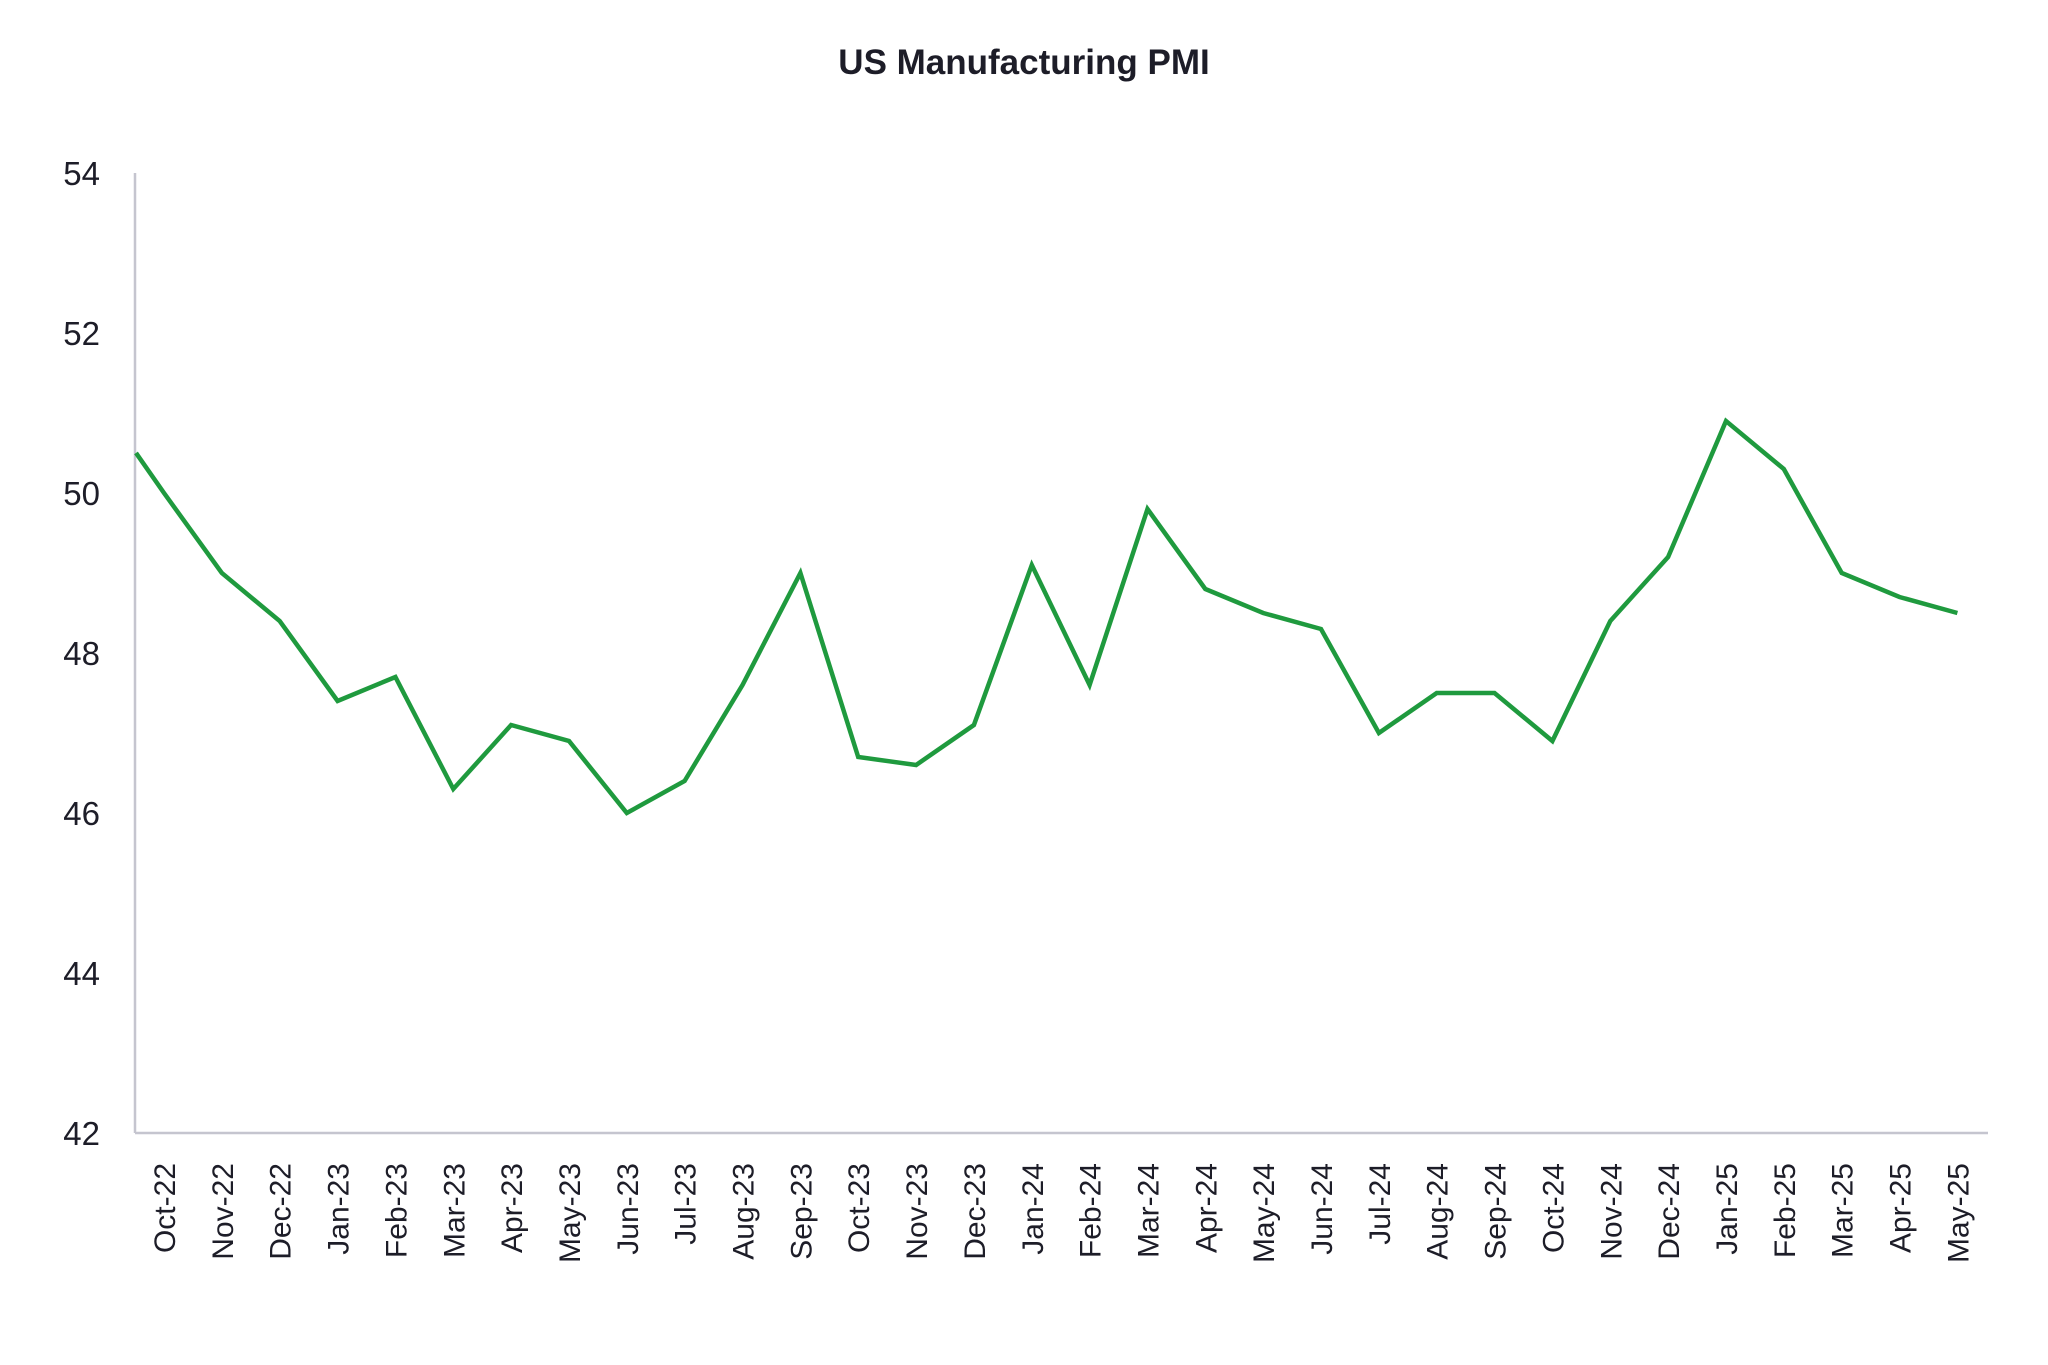 The height and width of the screenshot is (1365, 2048). What do you see at coordinates (1901, 1208) in the screenshot?
I see `x-tick-label: Apr-25` at bounding box center [1901, 1208].